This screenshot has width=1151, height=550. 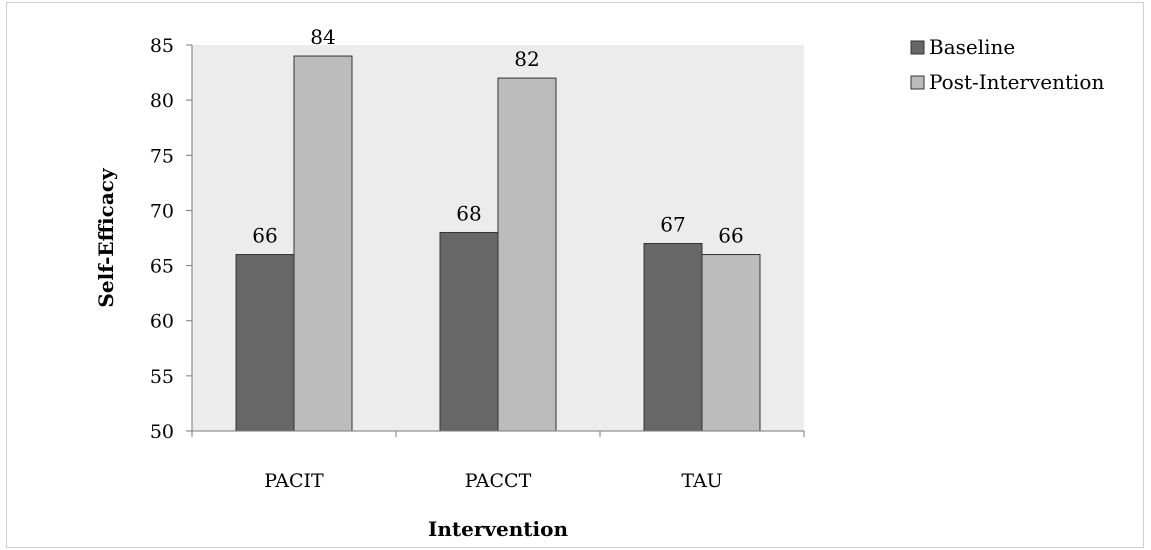 What do you see at coordinates (731, 343) in the screenshot?
I see `bar-post-intervention-tau` at bounding box center [731, 343].